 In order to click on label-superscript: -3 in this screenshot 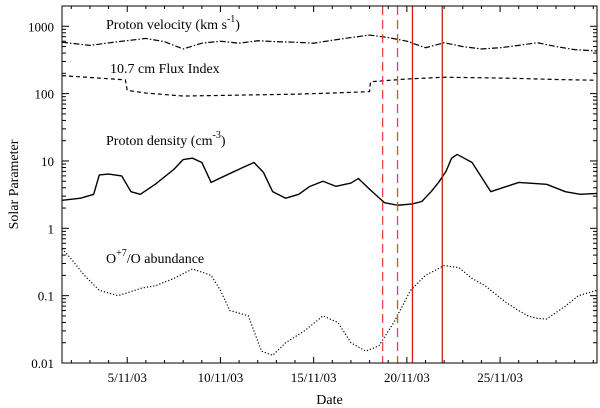, I will do `click(217, 135)`.